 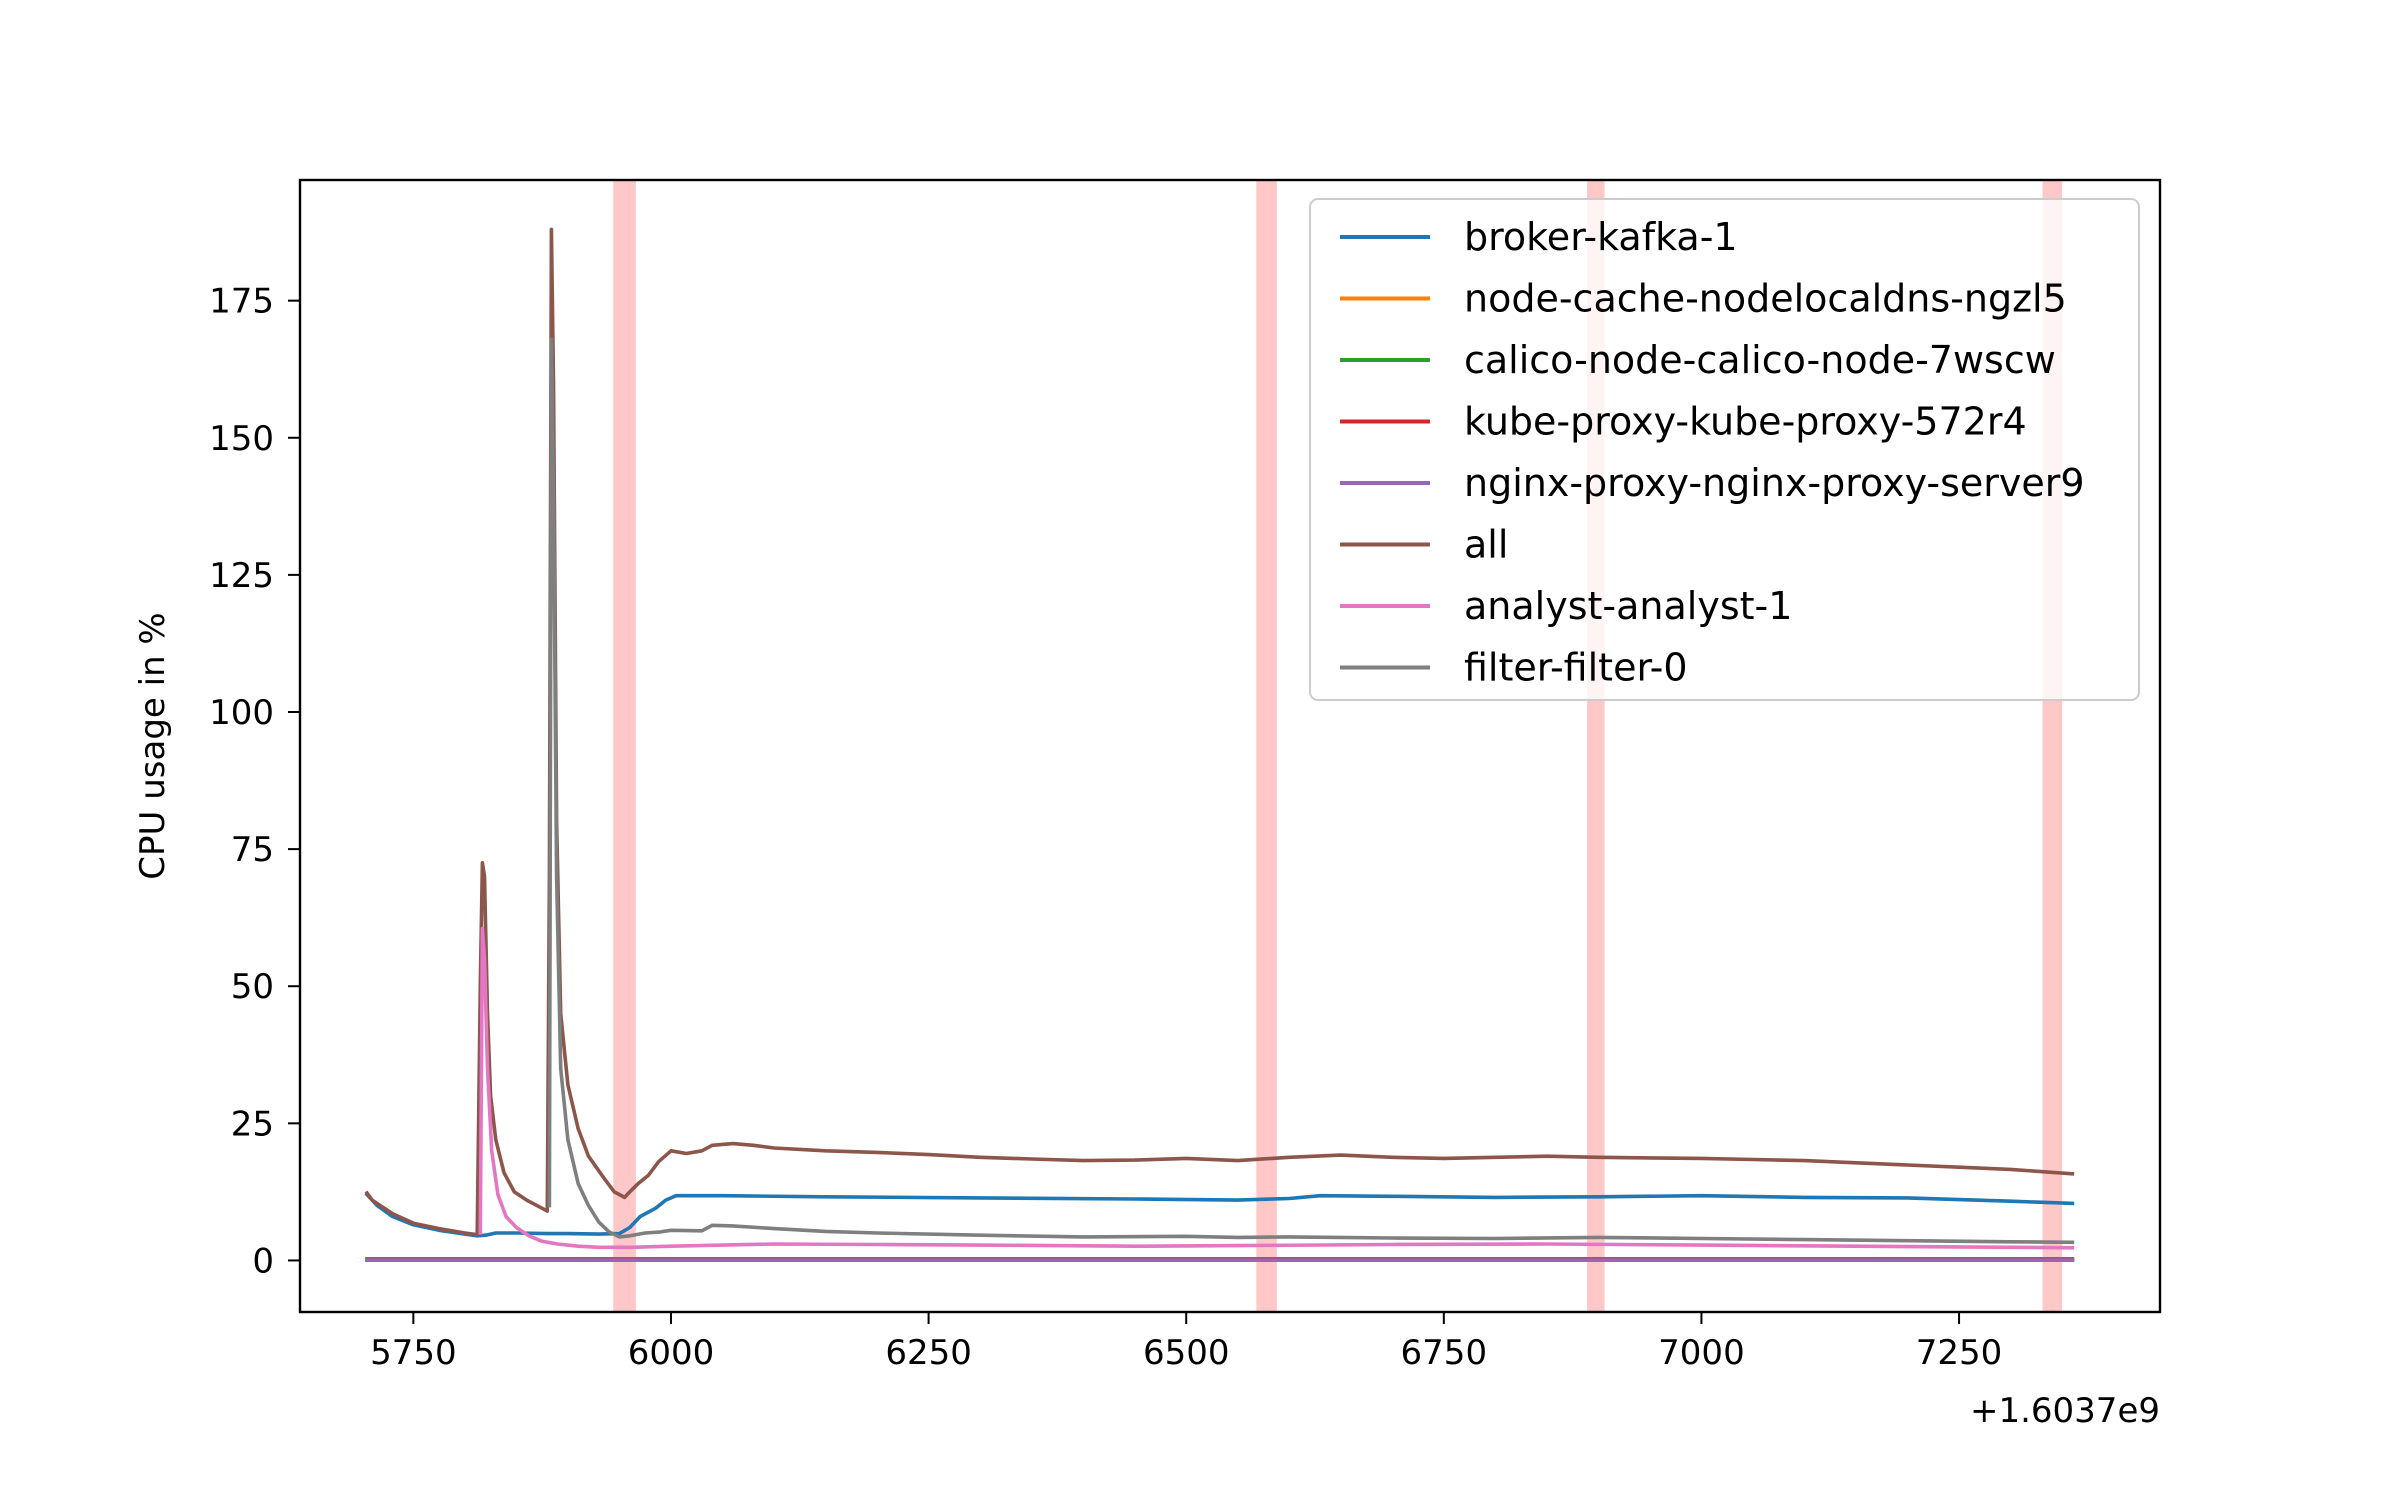 I want to click on y-axis-ticks: 0 25 50 75 100 125 150 175, so click(x=254, y=781).